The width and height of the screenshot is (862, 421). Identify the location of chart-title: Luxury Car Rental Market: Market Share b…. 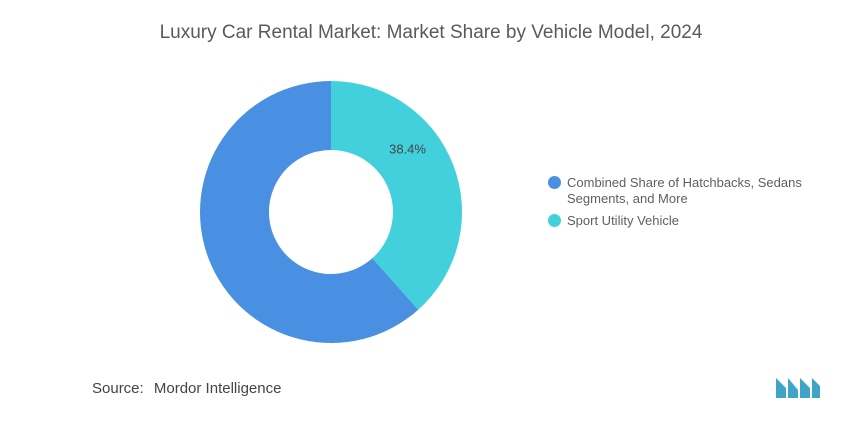
(431, 32).